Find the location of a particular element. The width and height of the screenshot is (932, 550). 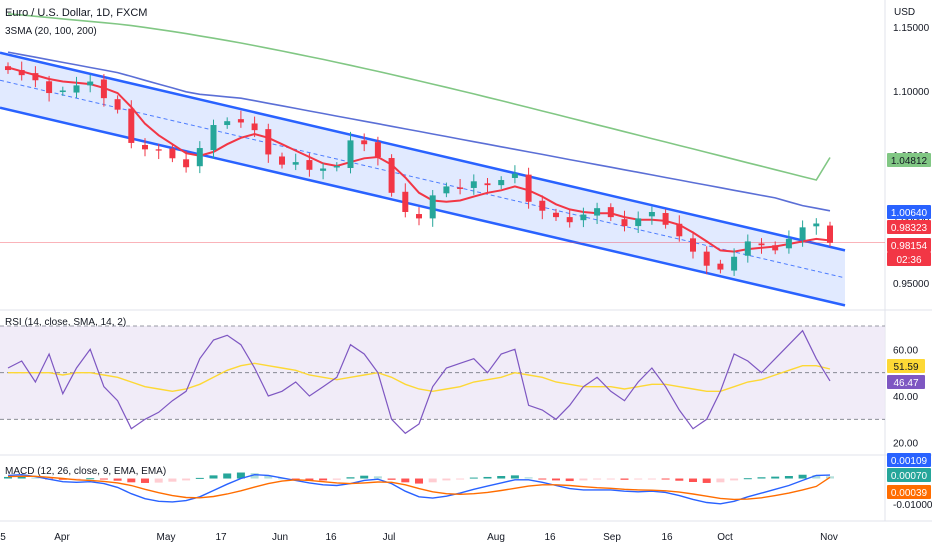

macd-signal-line is located at coordinates (419, 488).